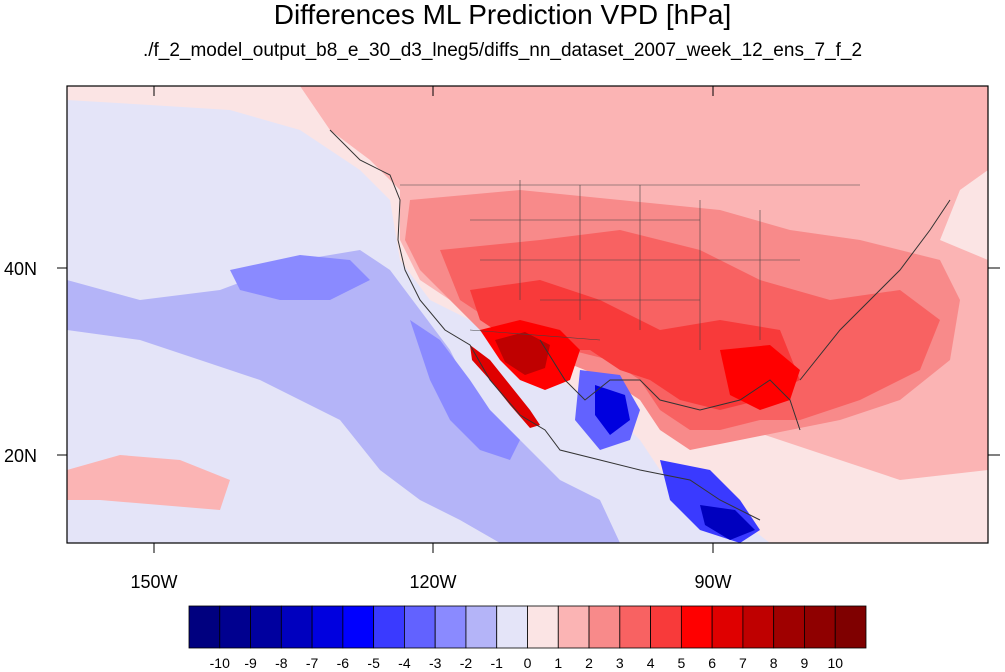 Image resolution: width=1005 pixels, height=672 pixels. Describe the element at coordinates (497, 663) in the screenshot. I see `colorbar-tick-label: -1` at that location.